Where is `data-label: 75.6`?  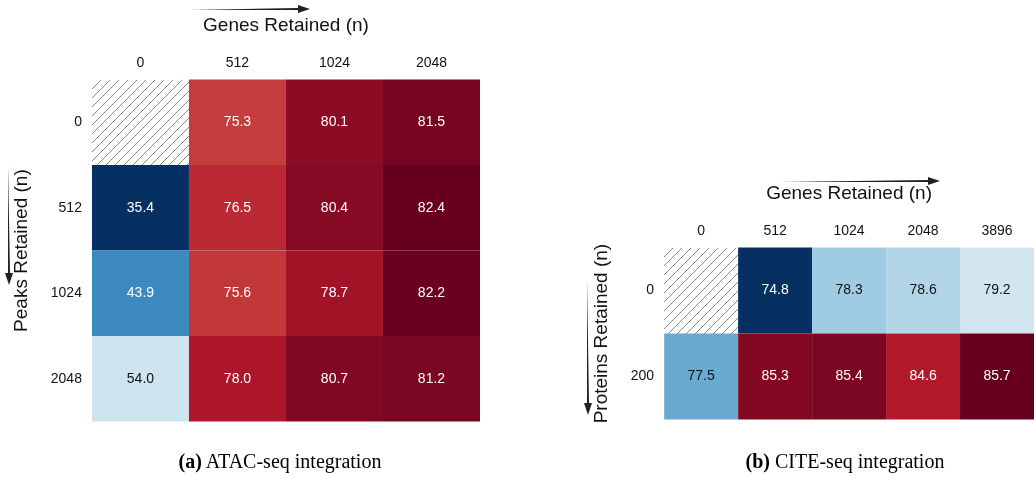
data-label: 75.6 is located at coordinates (237, 292).